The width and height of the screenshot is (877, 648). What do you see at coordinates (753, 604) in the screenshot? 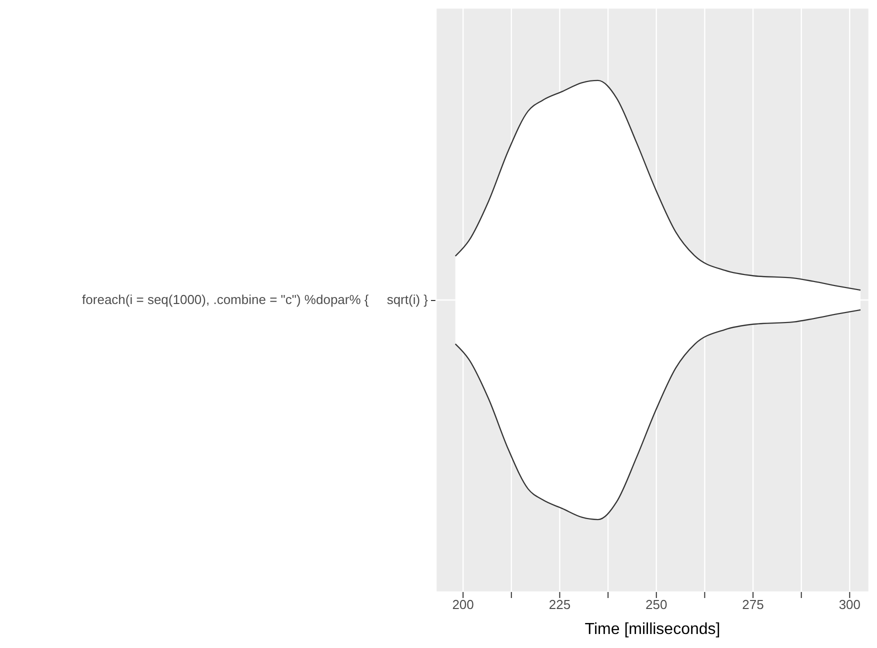
I see `x-tick-label: 275` at bounding box center [753, 604].